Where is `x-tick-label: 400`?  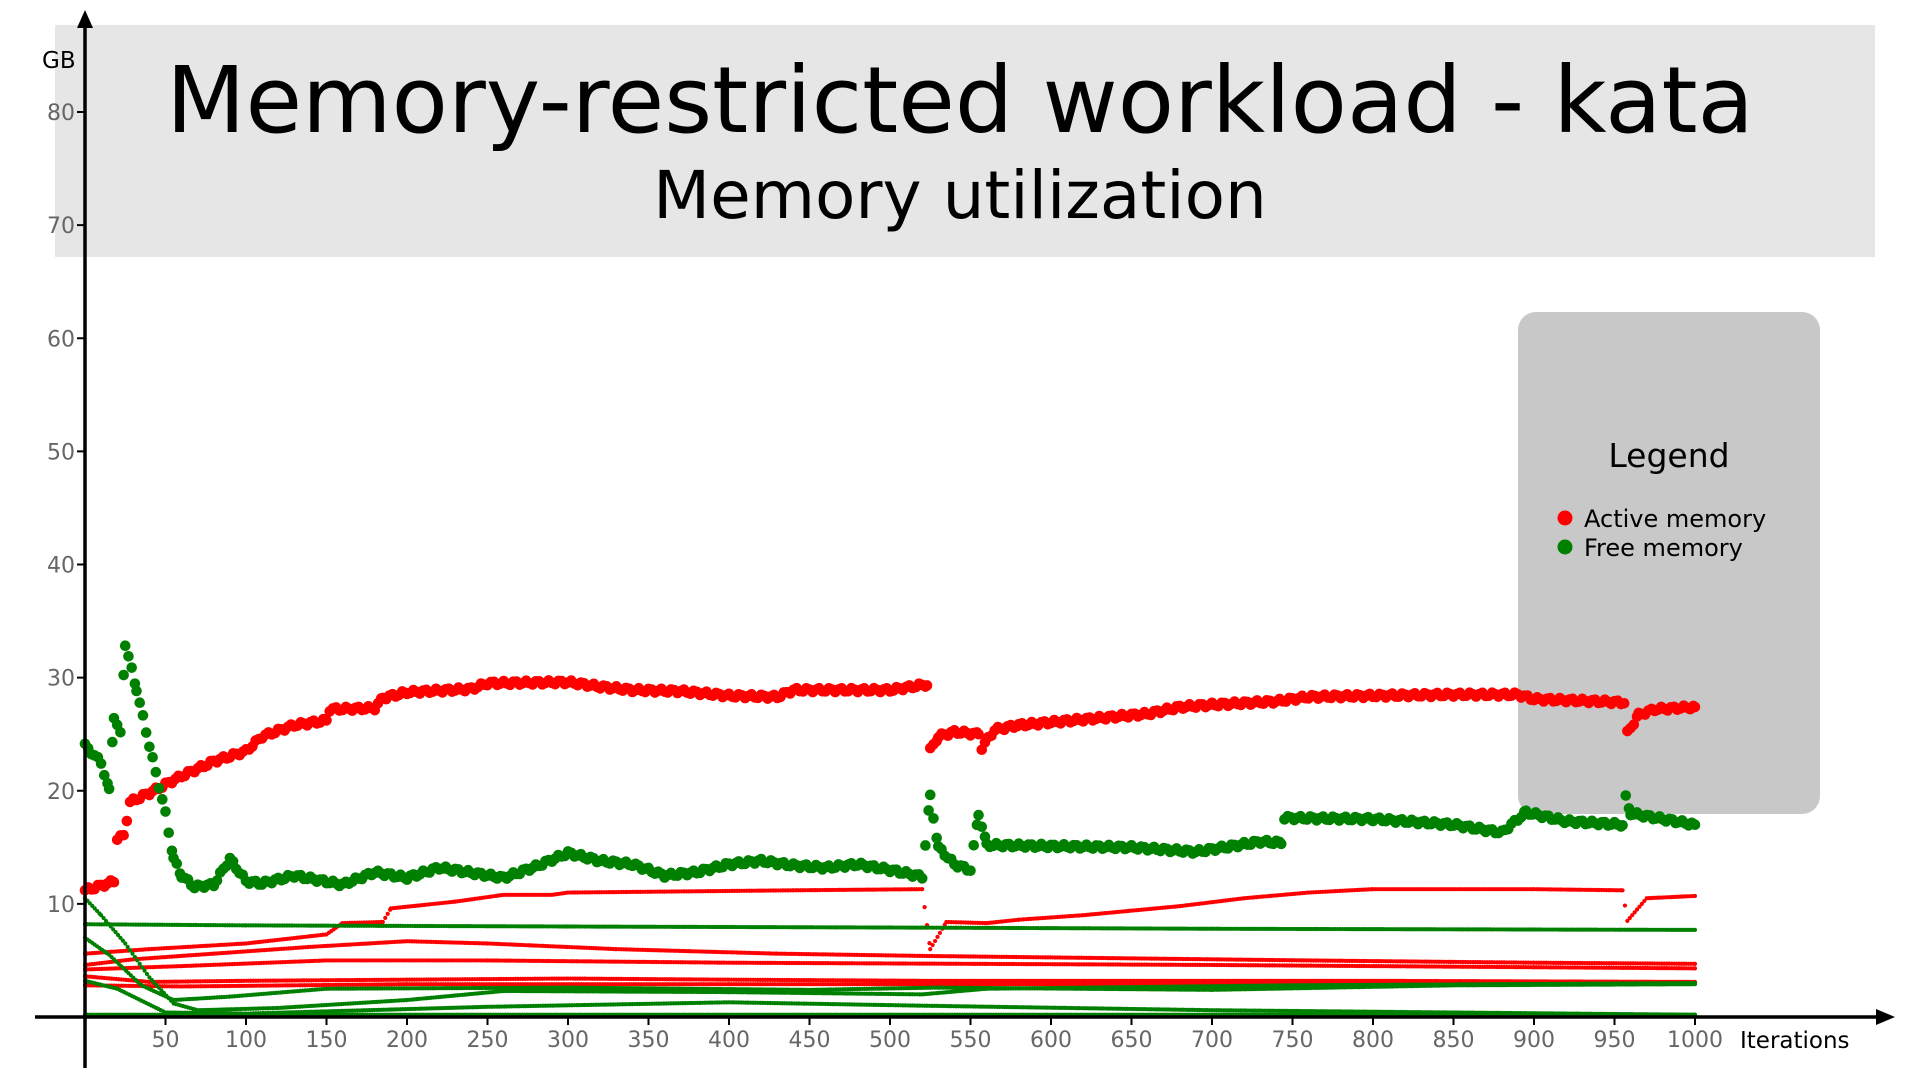
x-tick-label: 400 is located at coordinates (729, 1040).